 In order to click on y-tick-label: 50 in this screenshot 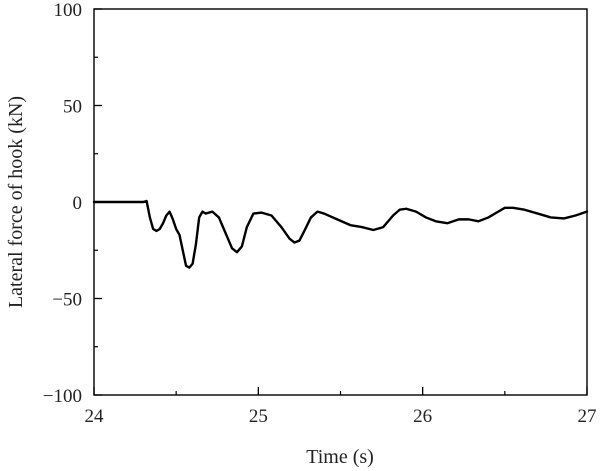, I will do `click(72, 107)`.